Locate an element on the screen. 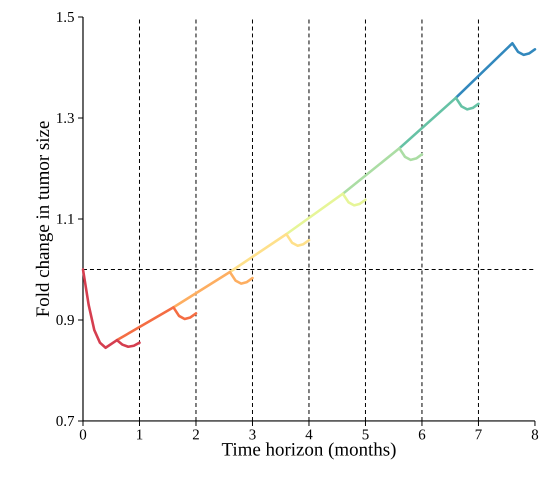 Image resolution: width=542 pixels, height=489 pixels. y-tick-label: 1.3 is located at coordinates (65, 118).